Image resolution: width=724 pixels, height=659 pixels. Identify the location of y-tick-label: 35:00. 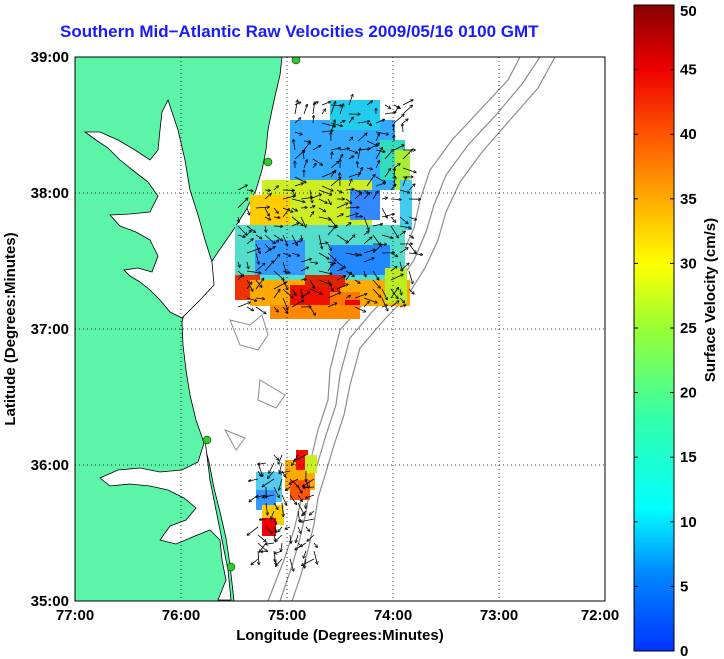
(50, 601).